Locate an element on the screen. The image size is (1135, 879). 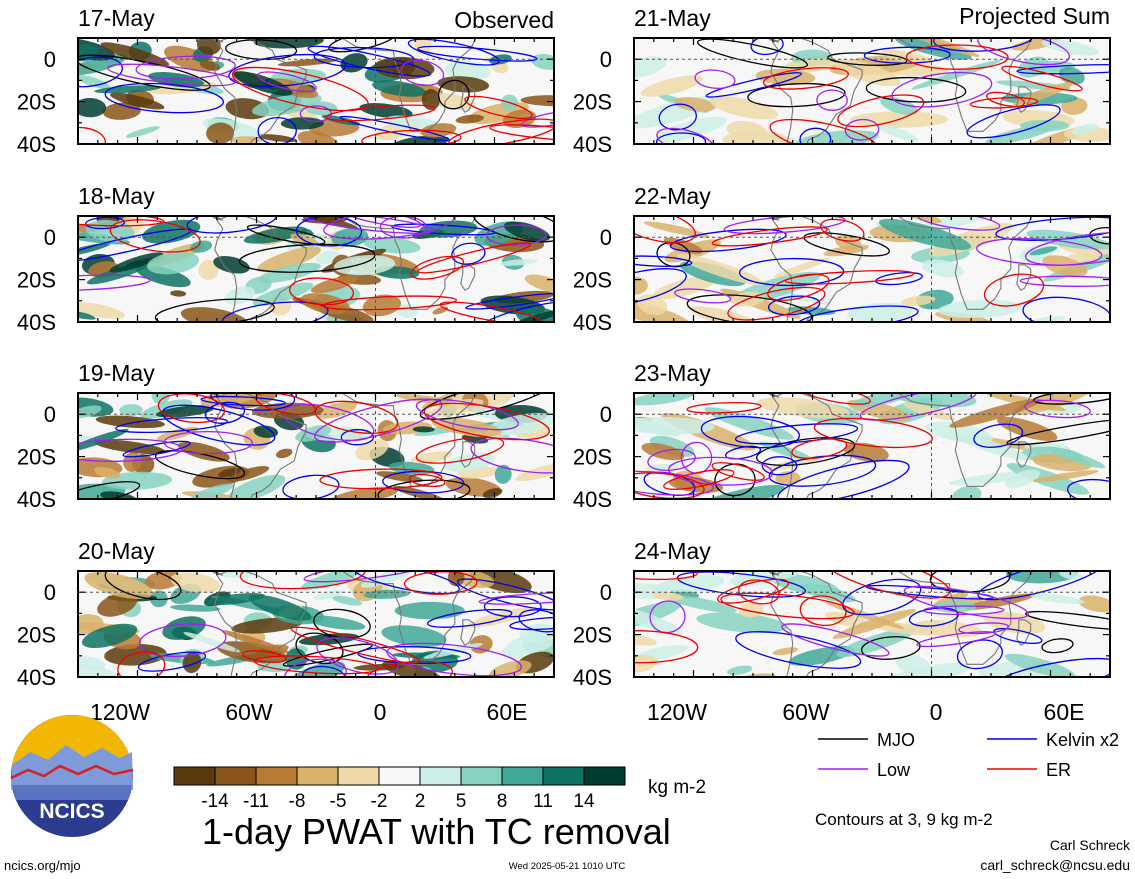
lon-tick-label: 60W is located at coordinates (806, 712).